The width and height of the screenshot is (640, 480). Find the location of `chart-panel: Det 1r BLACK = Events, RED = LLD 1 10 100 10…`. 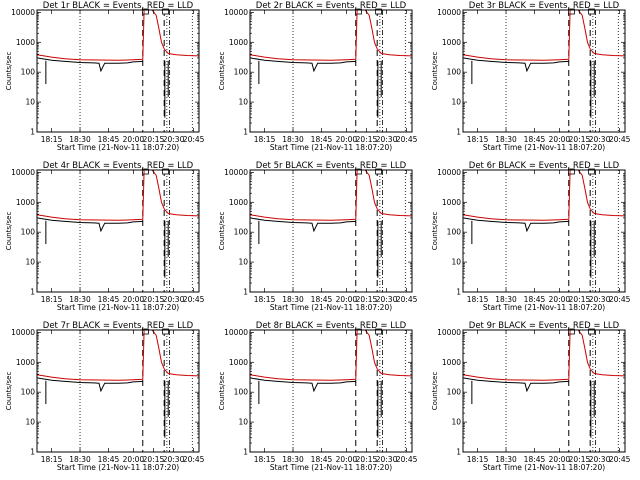

chart-panel: Det 1r BLACK = Events, RED = LLD 1 10 100 10… is located at coordinates (105, 76).